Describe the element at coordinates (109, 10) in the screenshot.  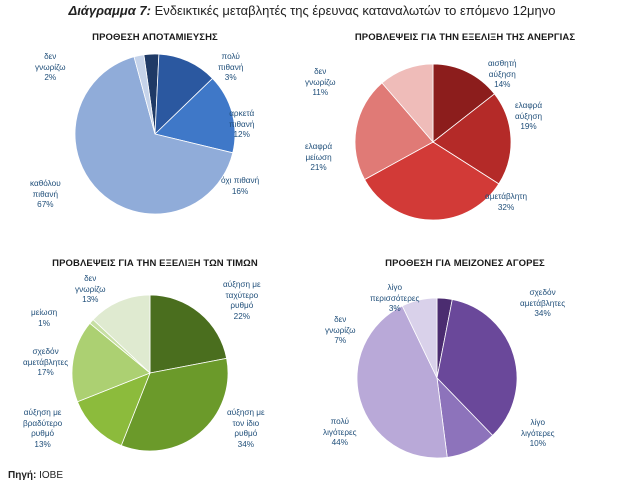
I see `figure-title-prefix: Διάγραμμα 7:` at that location.